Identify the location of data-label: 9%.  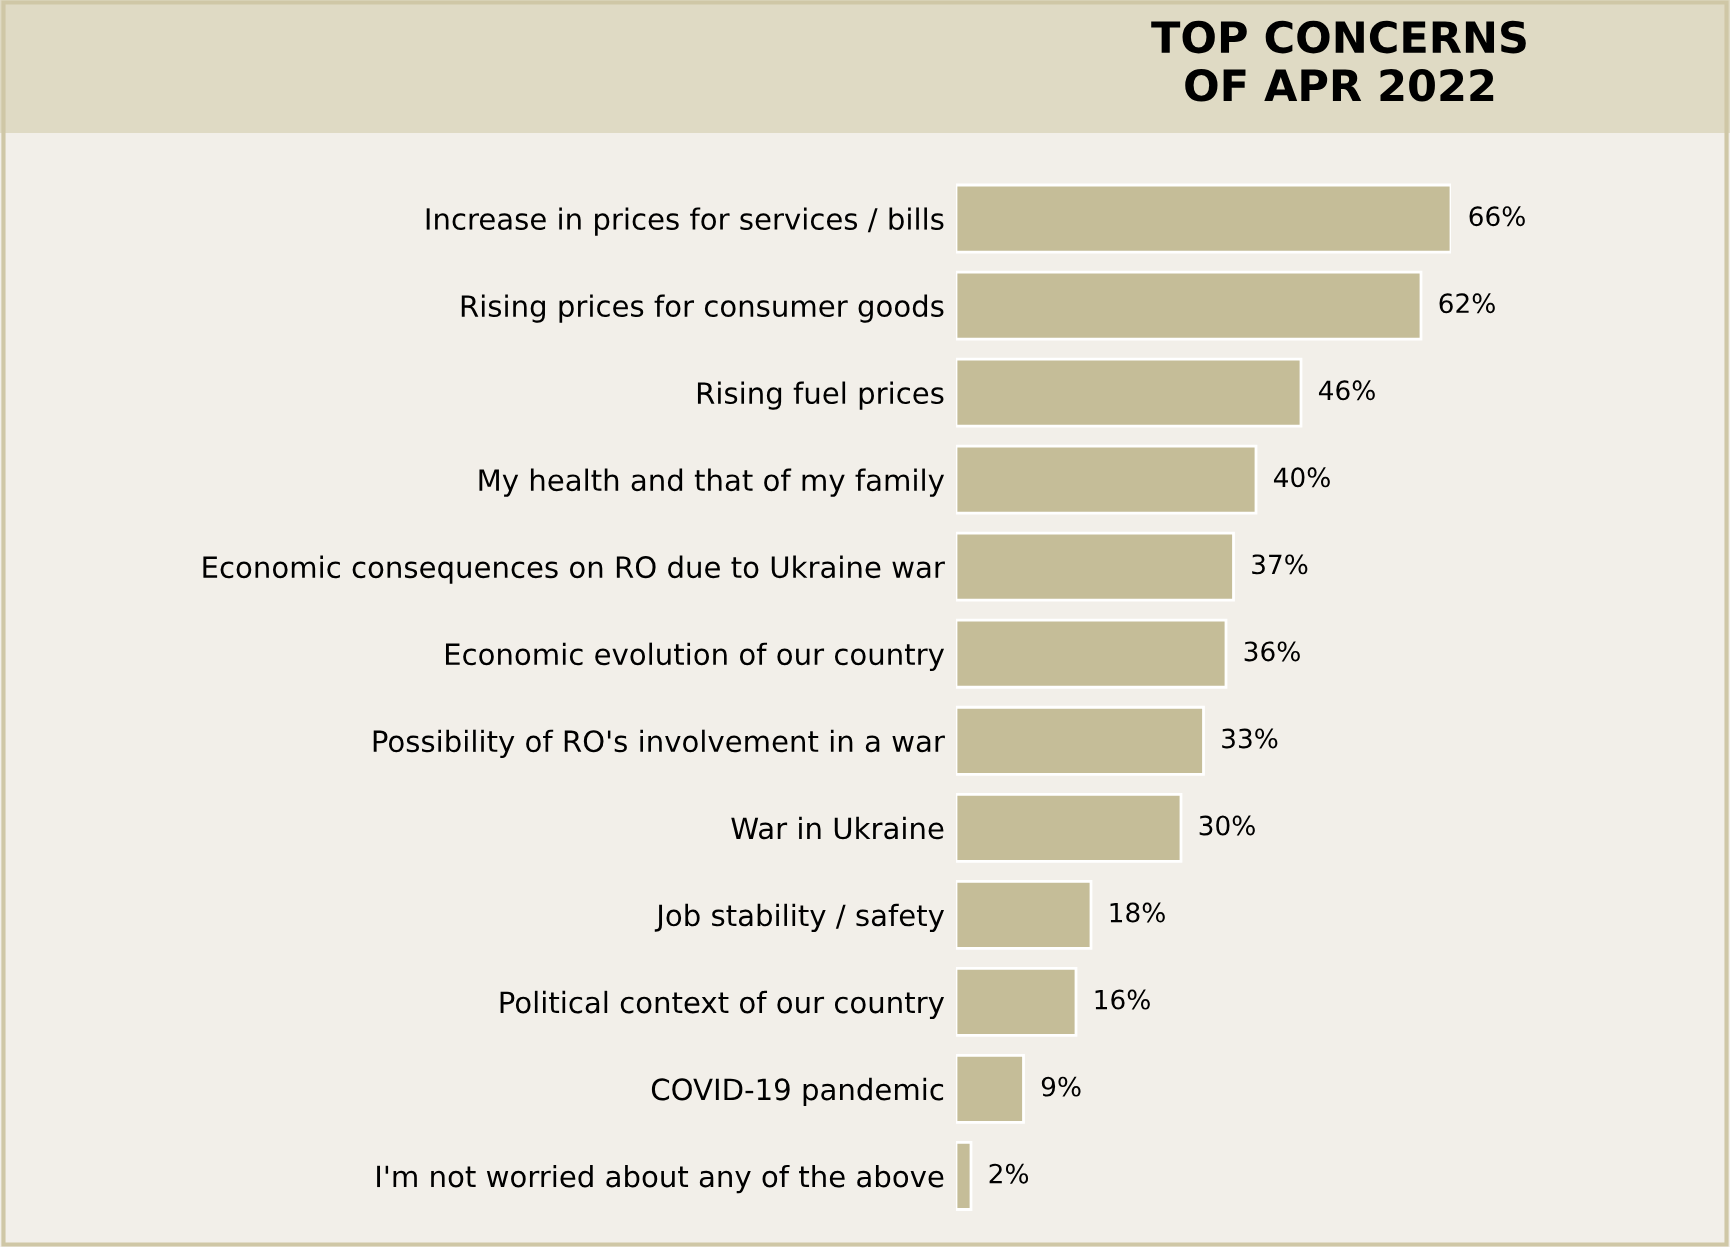
(1061, 1086).